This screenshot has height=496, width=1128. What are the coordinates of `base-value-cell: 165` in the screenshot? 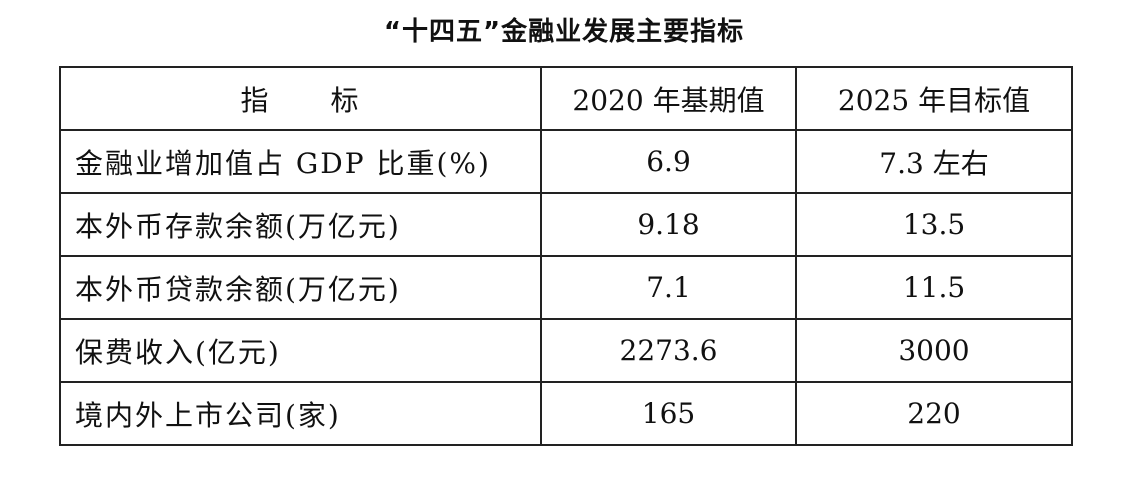 It's located at (668, 413).